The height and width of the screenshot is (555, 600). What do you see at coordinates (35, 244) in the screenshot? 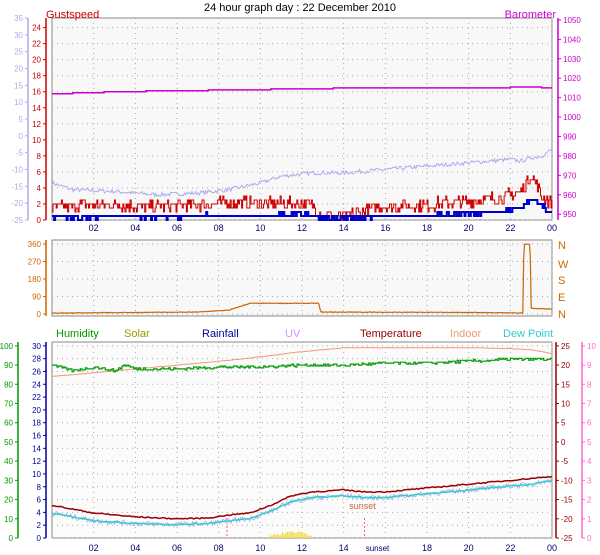
I see `direction-tick-label: 360` at bounding box center [35, 244].